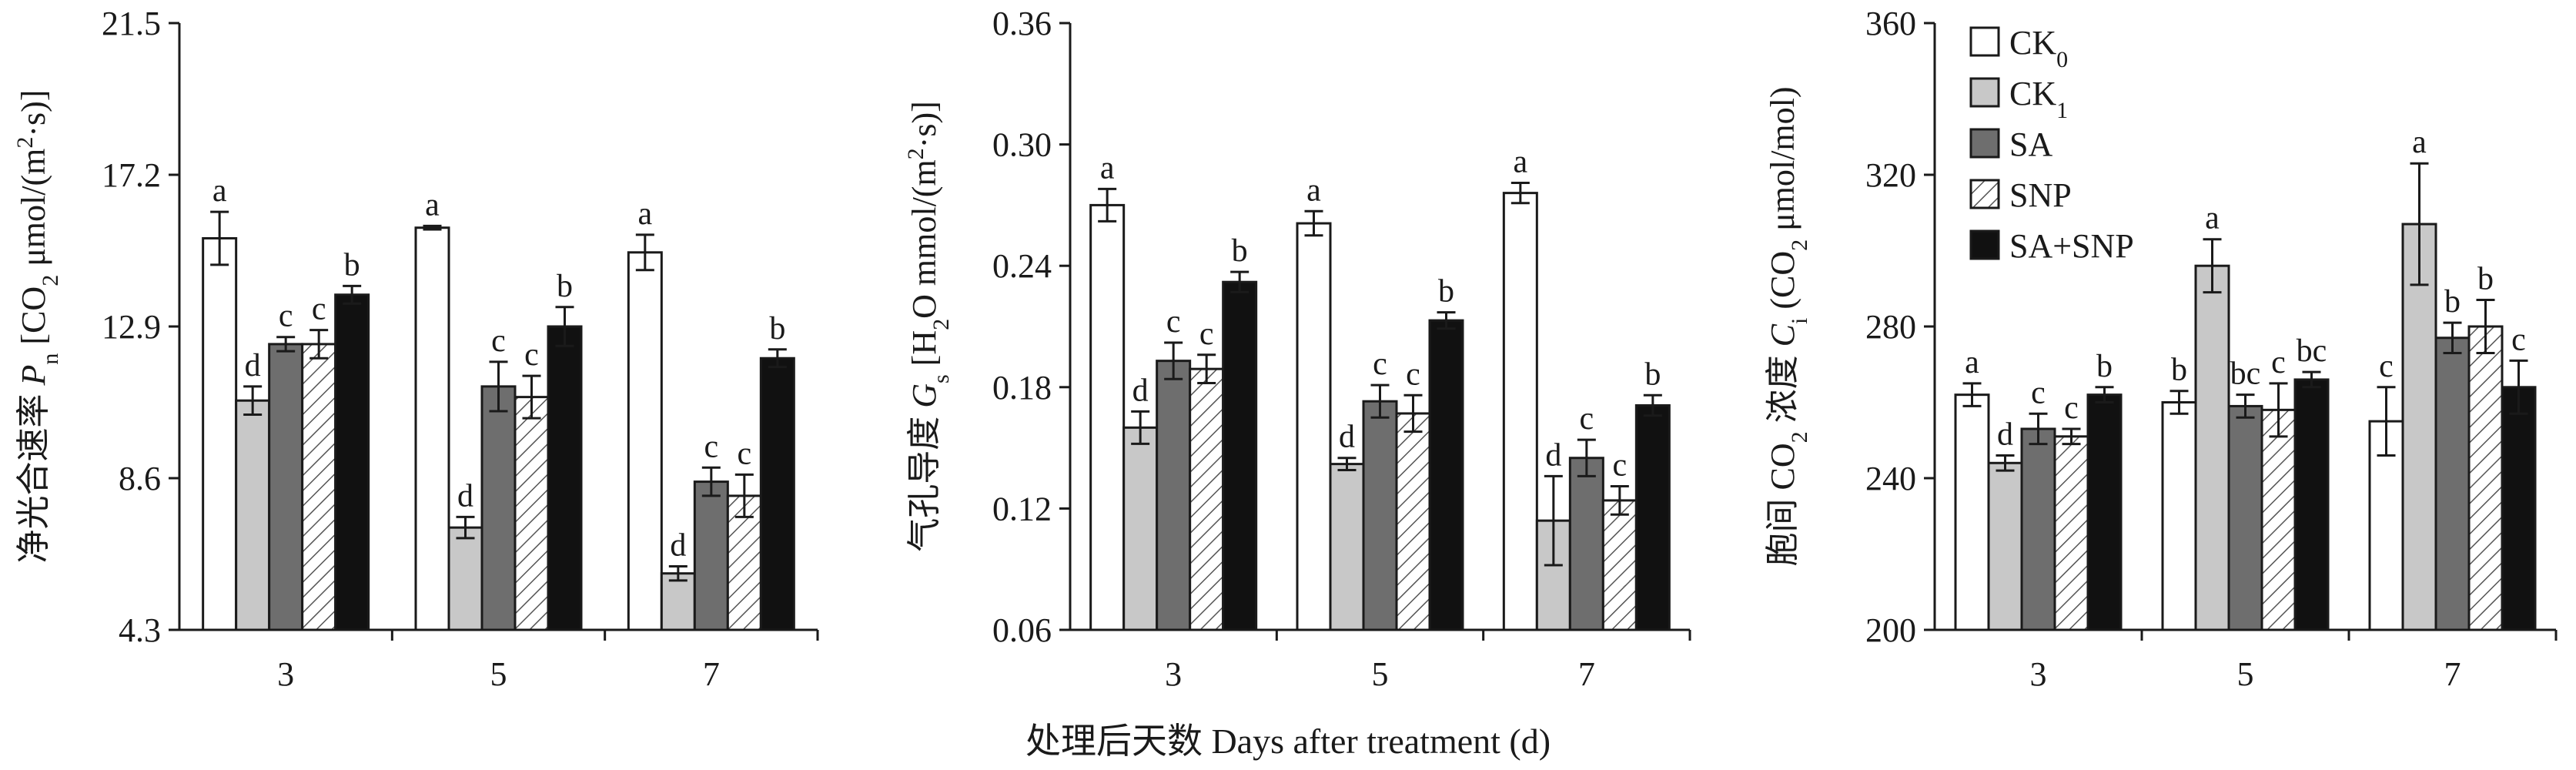 This screenshot has width=2576, height=770. Describe the element at coordinates (1985, 41) in the screenshot. I see `legend-swatch-ck0` at that location.